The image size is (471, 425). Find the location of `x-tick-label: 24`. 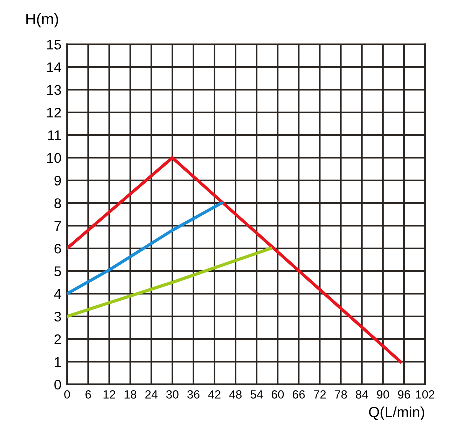

x-tick-label: 24 is located at coordinates (152, 394).